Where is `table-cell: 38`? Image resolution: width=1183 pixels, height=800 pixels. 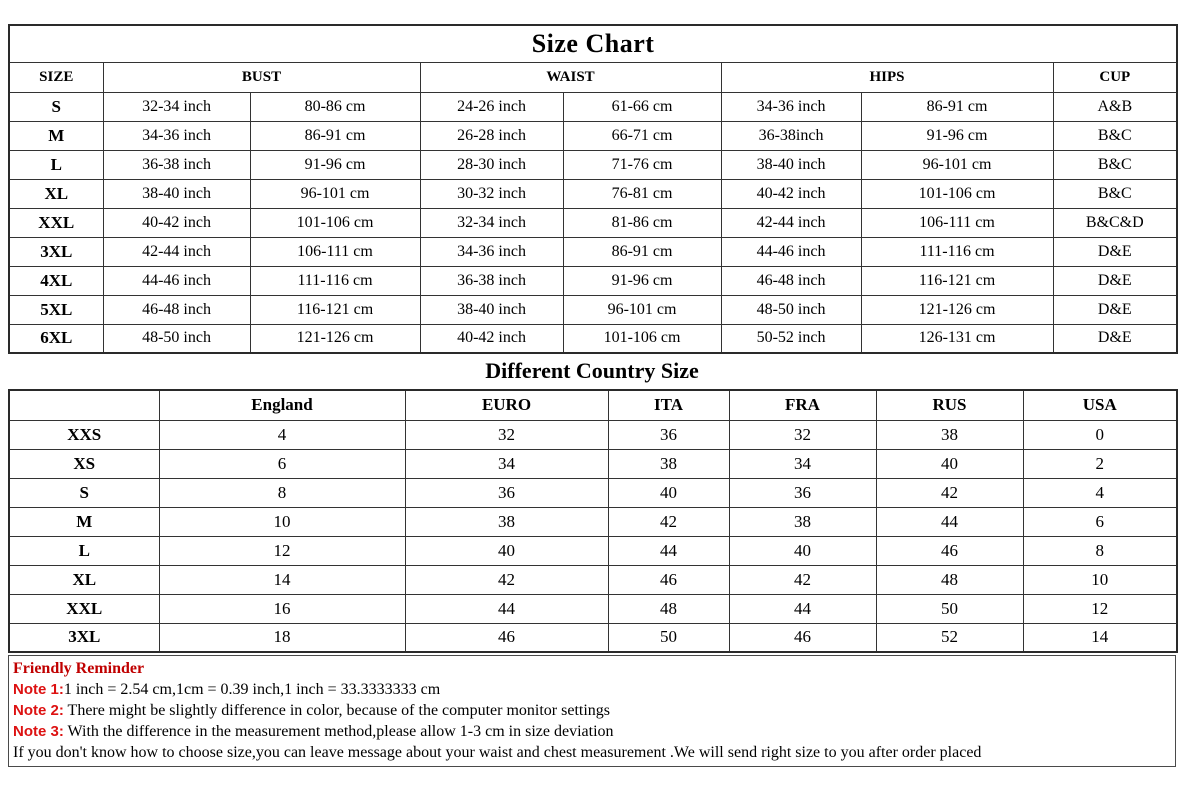
table-cell: 38 is located at coordinates (802, 521).